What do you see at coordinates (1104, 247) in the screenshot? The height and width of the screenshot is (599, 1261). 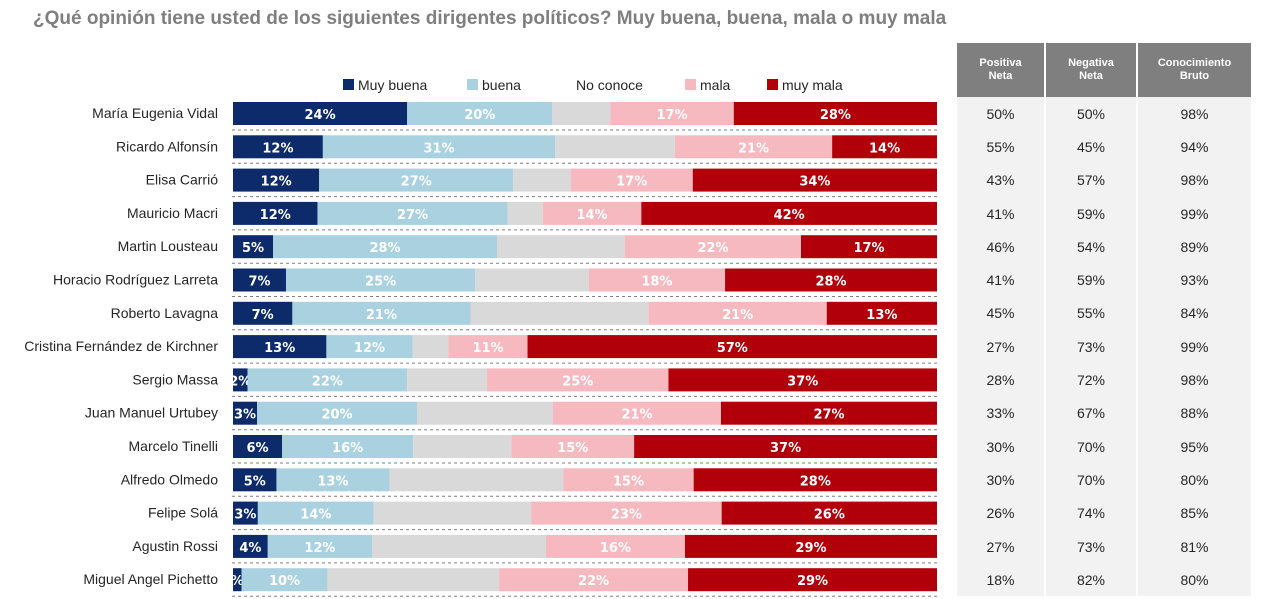 I see `table-row: 46% 54% 89%` at bounding box center [1104, 247].